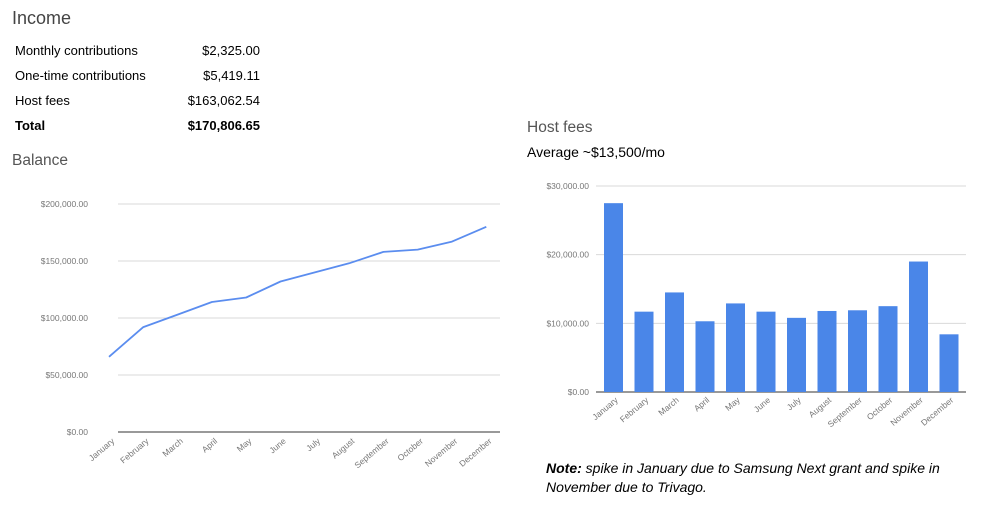  I want to click on x-tick-label: June, so click(762, 405).